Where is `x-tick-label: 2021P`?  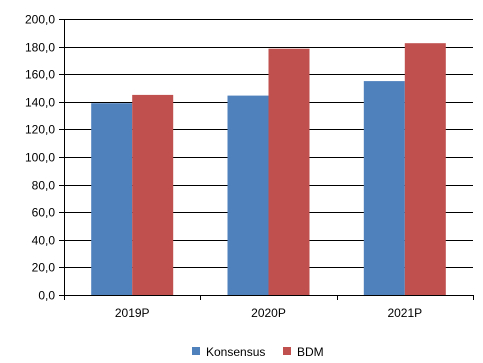
x-tick-label: 2021P is located at coordinates (404, 313).